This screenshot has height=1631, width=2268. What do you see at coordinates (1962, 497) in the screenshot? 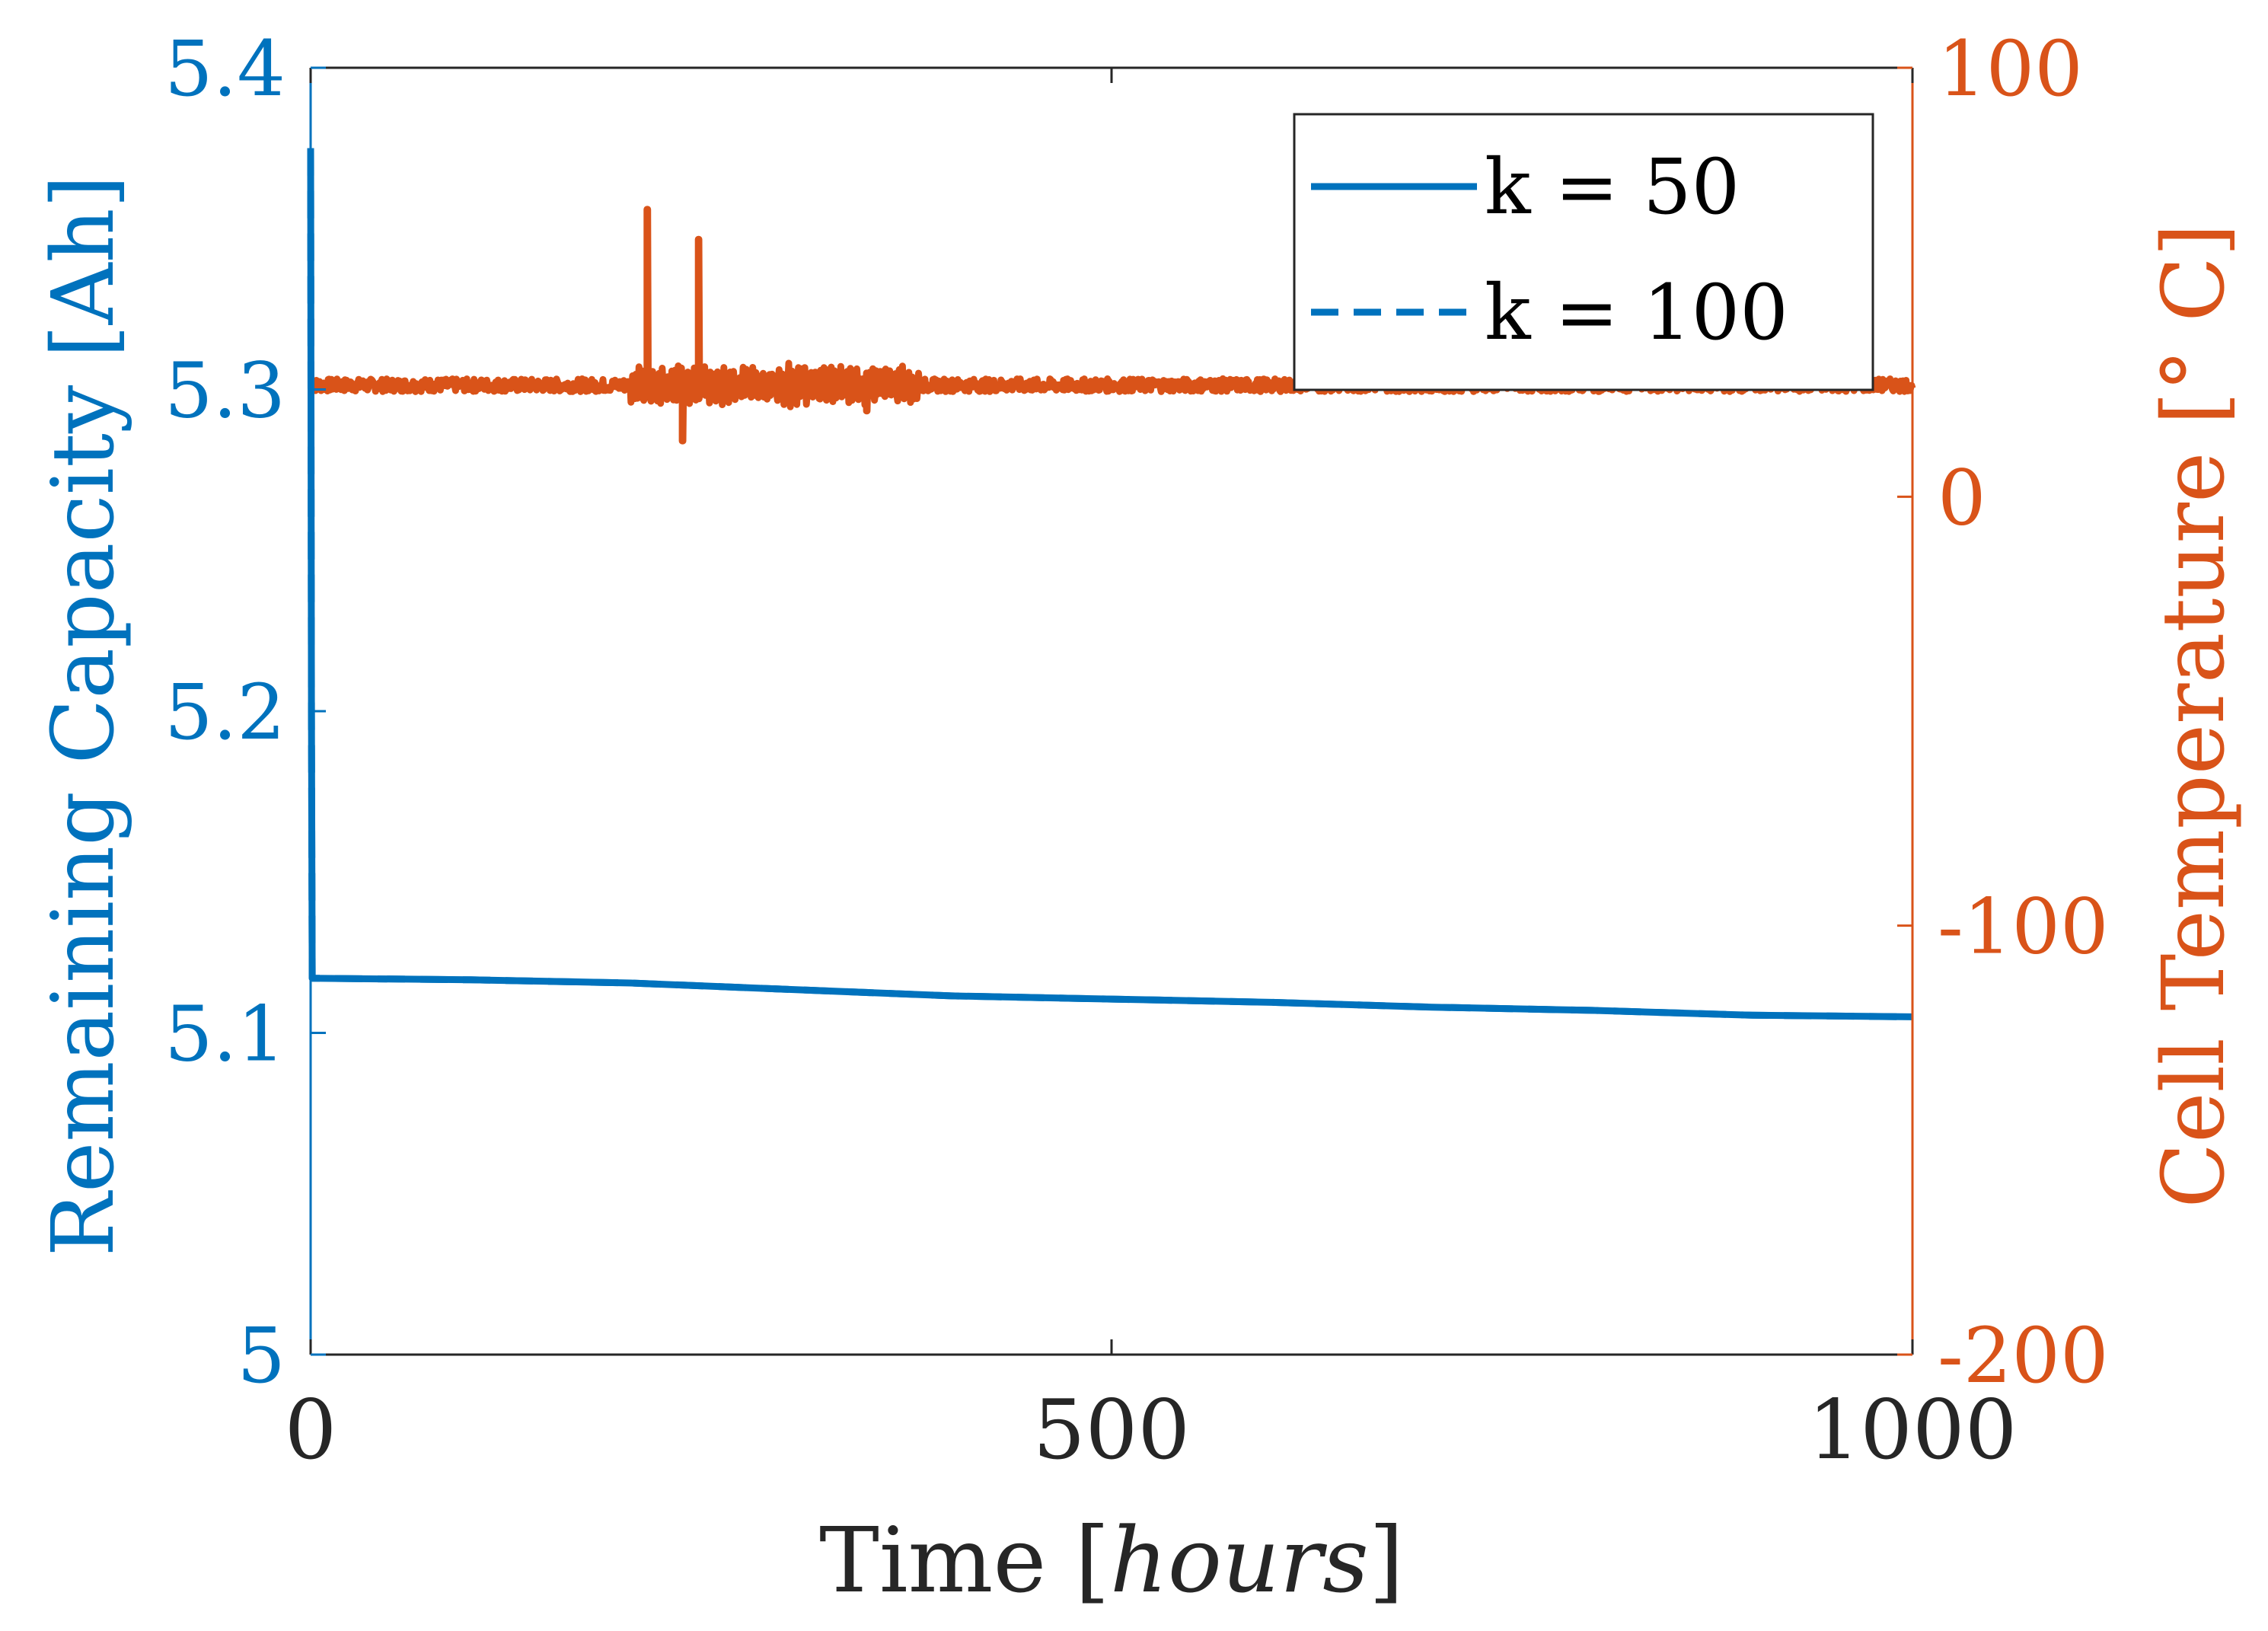
I see `right-tick-label: 0` at bounding box center [1962, 497].